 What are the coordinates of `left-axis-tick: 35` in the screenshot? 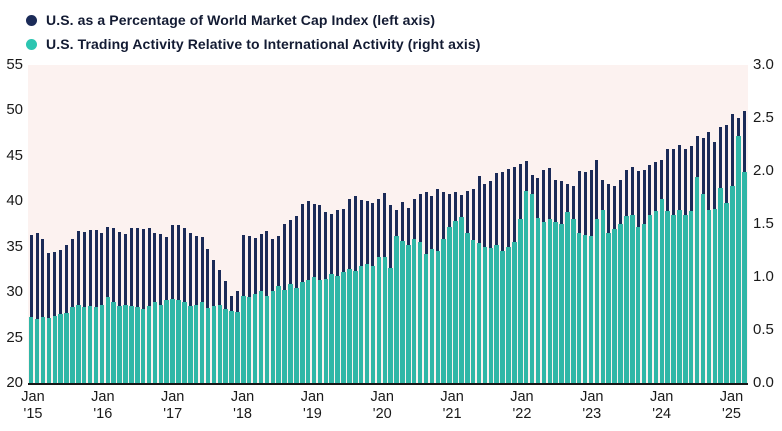 It's located at (14, 246).